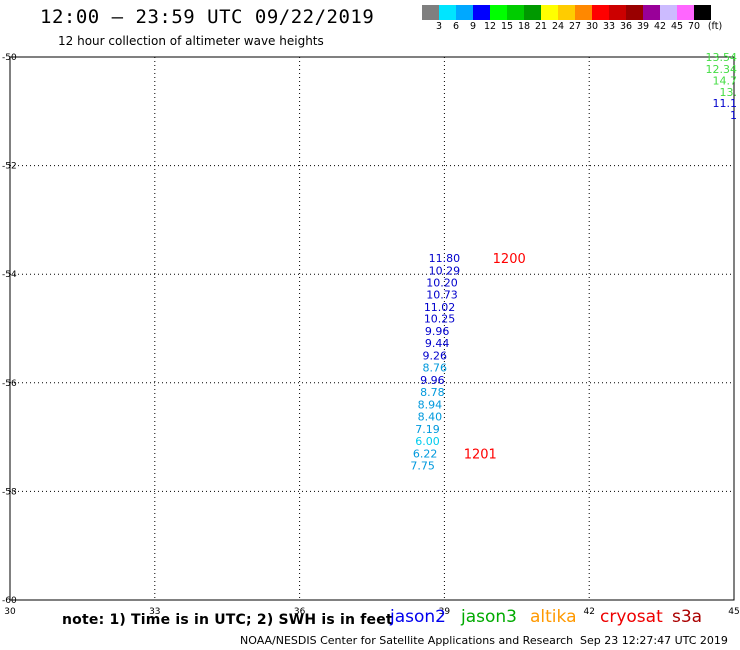 This screenshot has height=650, width=740. What do you see at coordinates (418, 617) in the screenshot?
I see `legend-item-jason2: jason2` at bounding box center [418, 617].